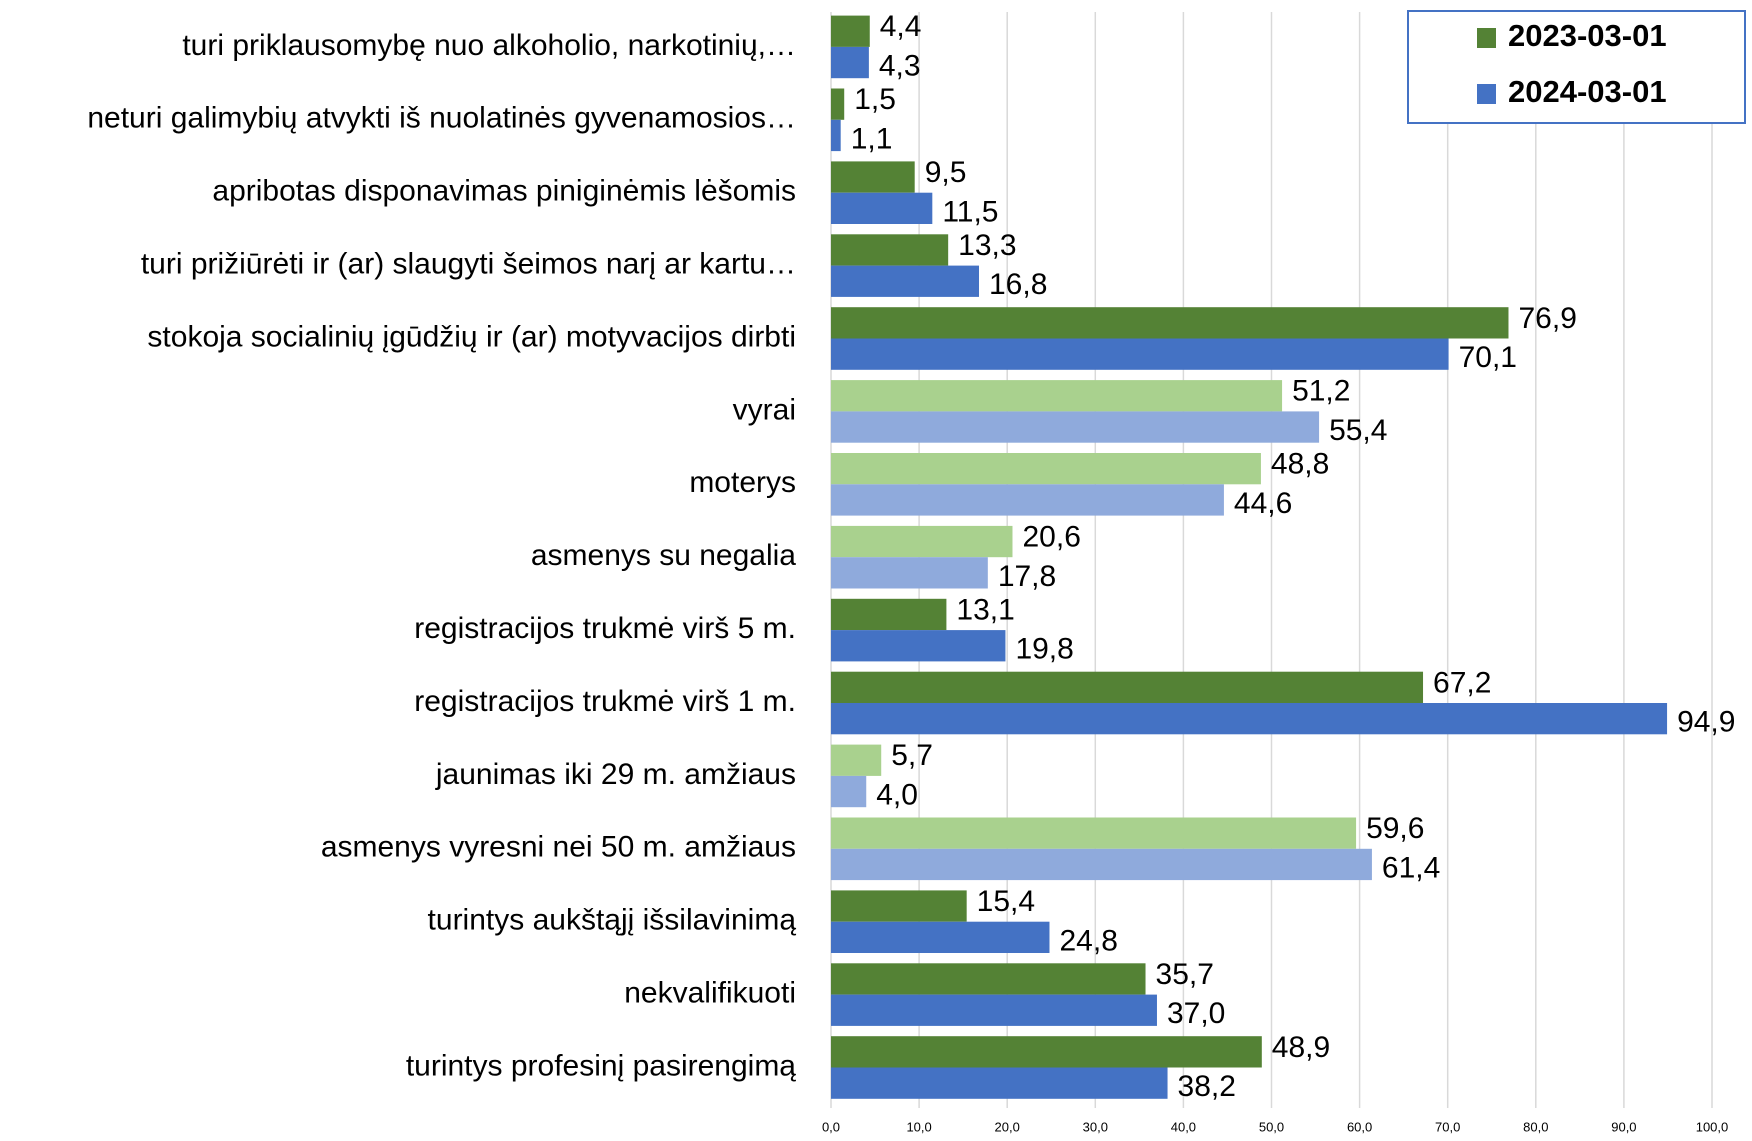  Describe the element at coordinates (1447, 1126) in the screenshot. I see `x-tick-label: 70,0` at that location.